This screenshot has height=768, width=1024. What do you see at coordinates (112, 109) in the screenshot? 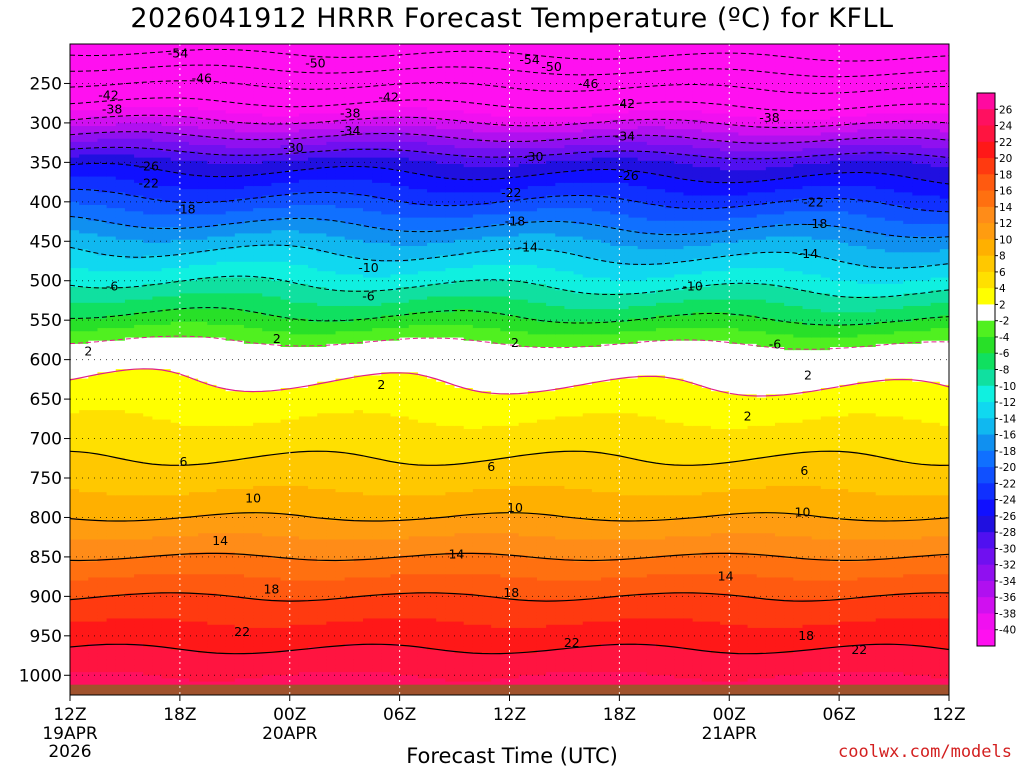
I see `contour-label: -38` at bounding box center [112, 109].